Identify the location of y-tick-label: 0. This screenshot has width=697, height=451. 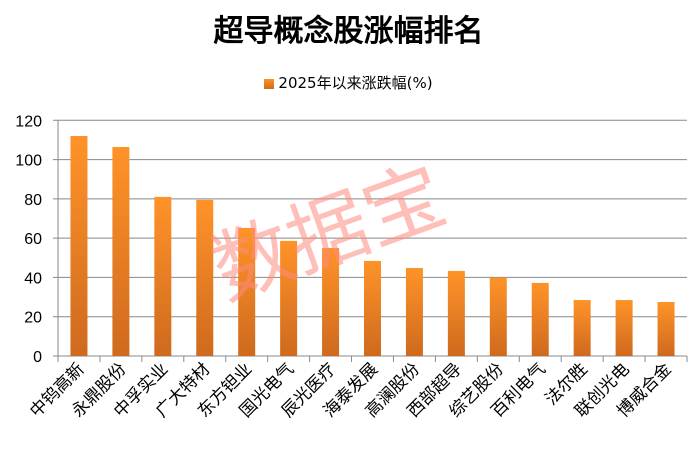
(37, 357).